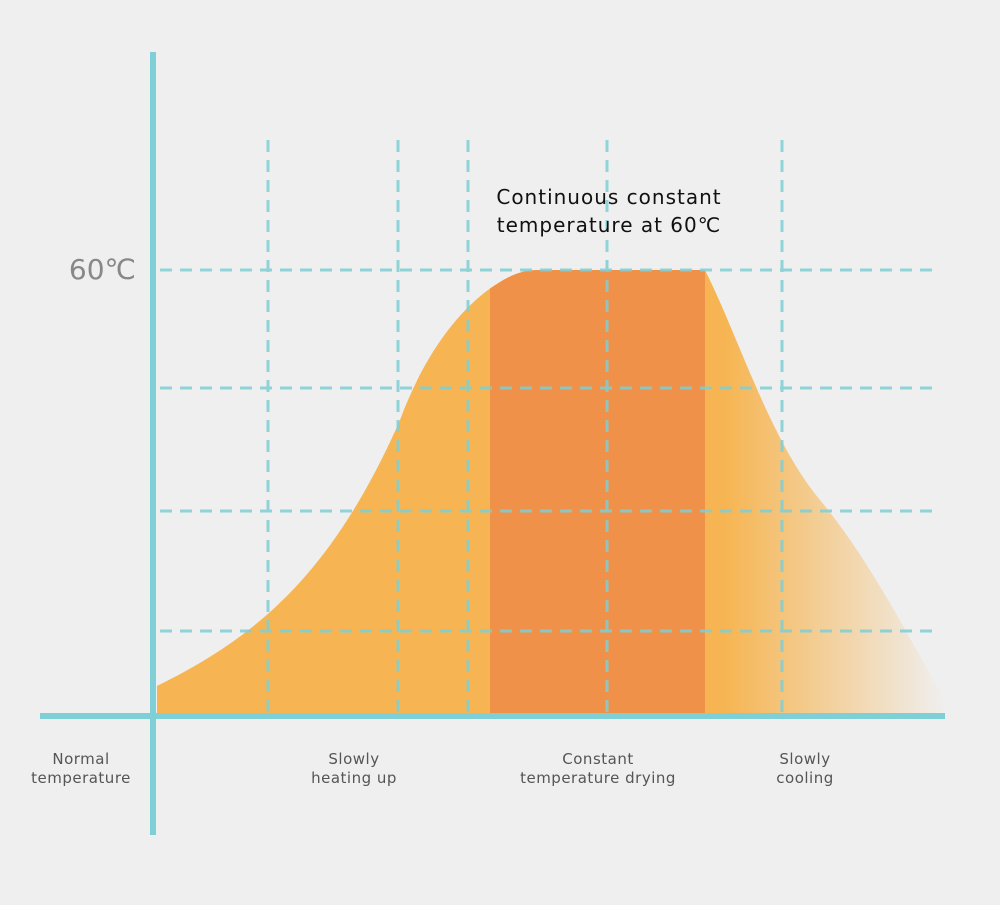 Image resolution: width=1000 pixels, height=905 pixels. Describe the element at coordinates (102, 269) in the screenshot. I see `y-axis-label: 60℃` at that location.